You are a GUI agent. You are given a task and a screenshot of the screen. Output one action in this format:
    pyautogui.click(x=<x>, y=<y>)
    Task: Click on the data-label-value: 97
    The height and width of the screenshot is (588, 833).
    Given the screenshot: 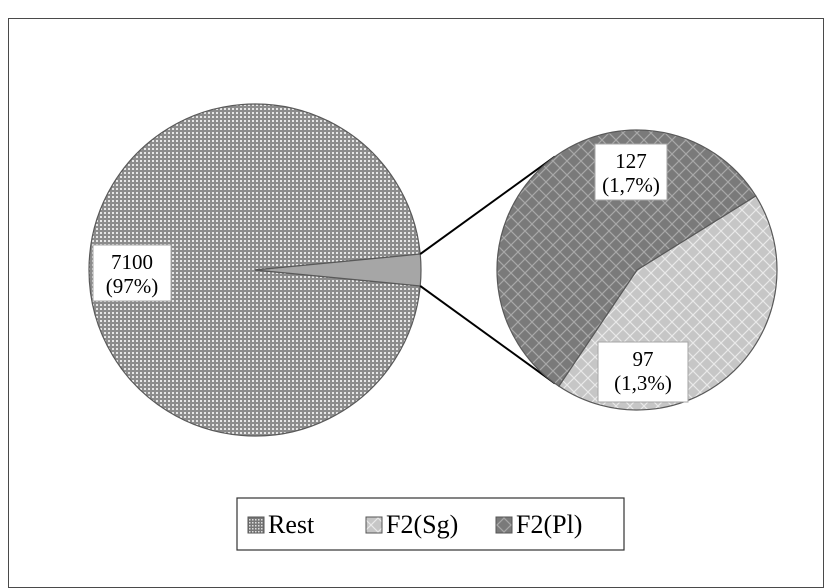 What is the action you would take?
    pyautogui.click(x=643, y=359)
    